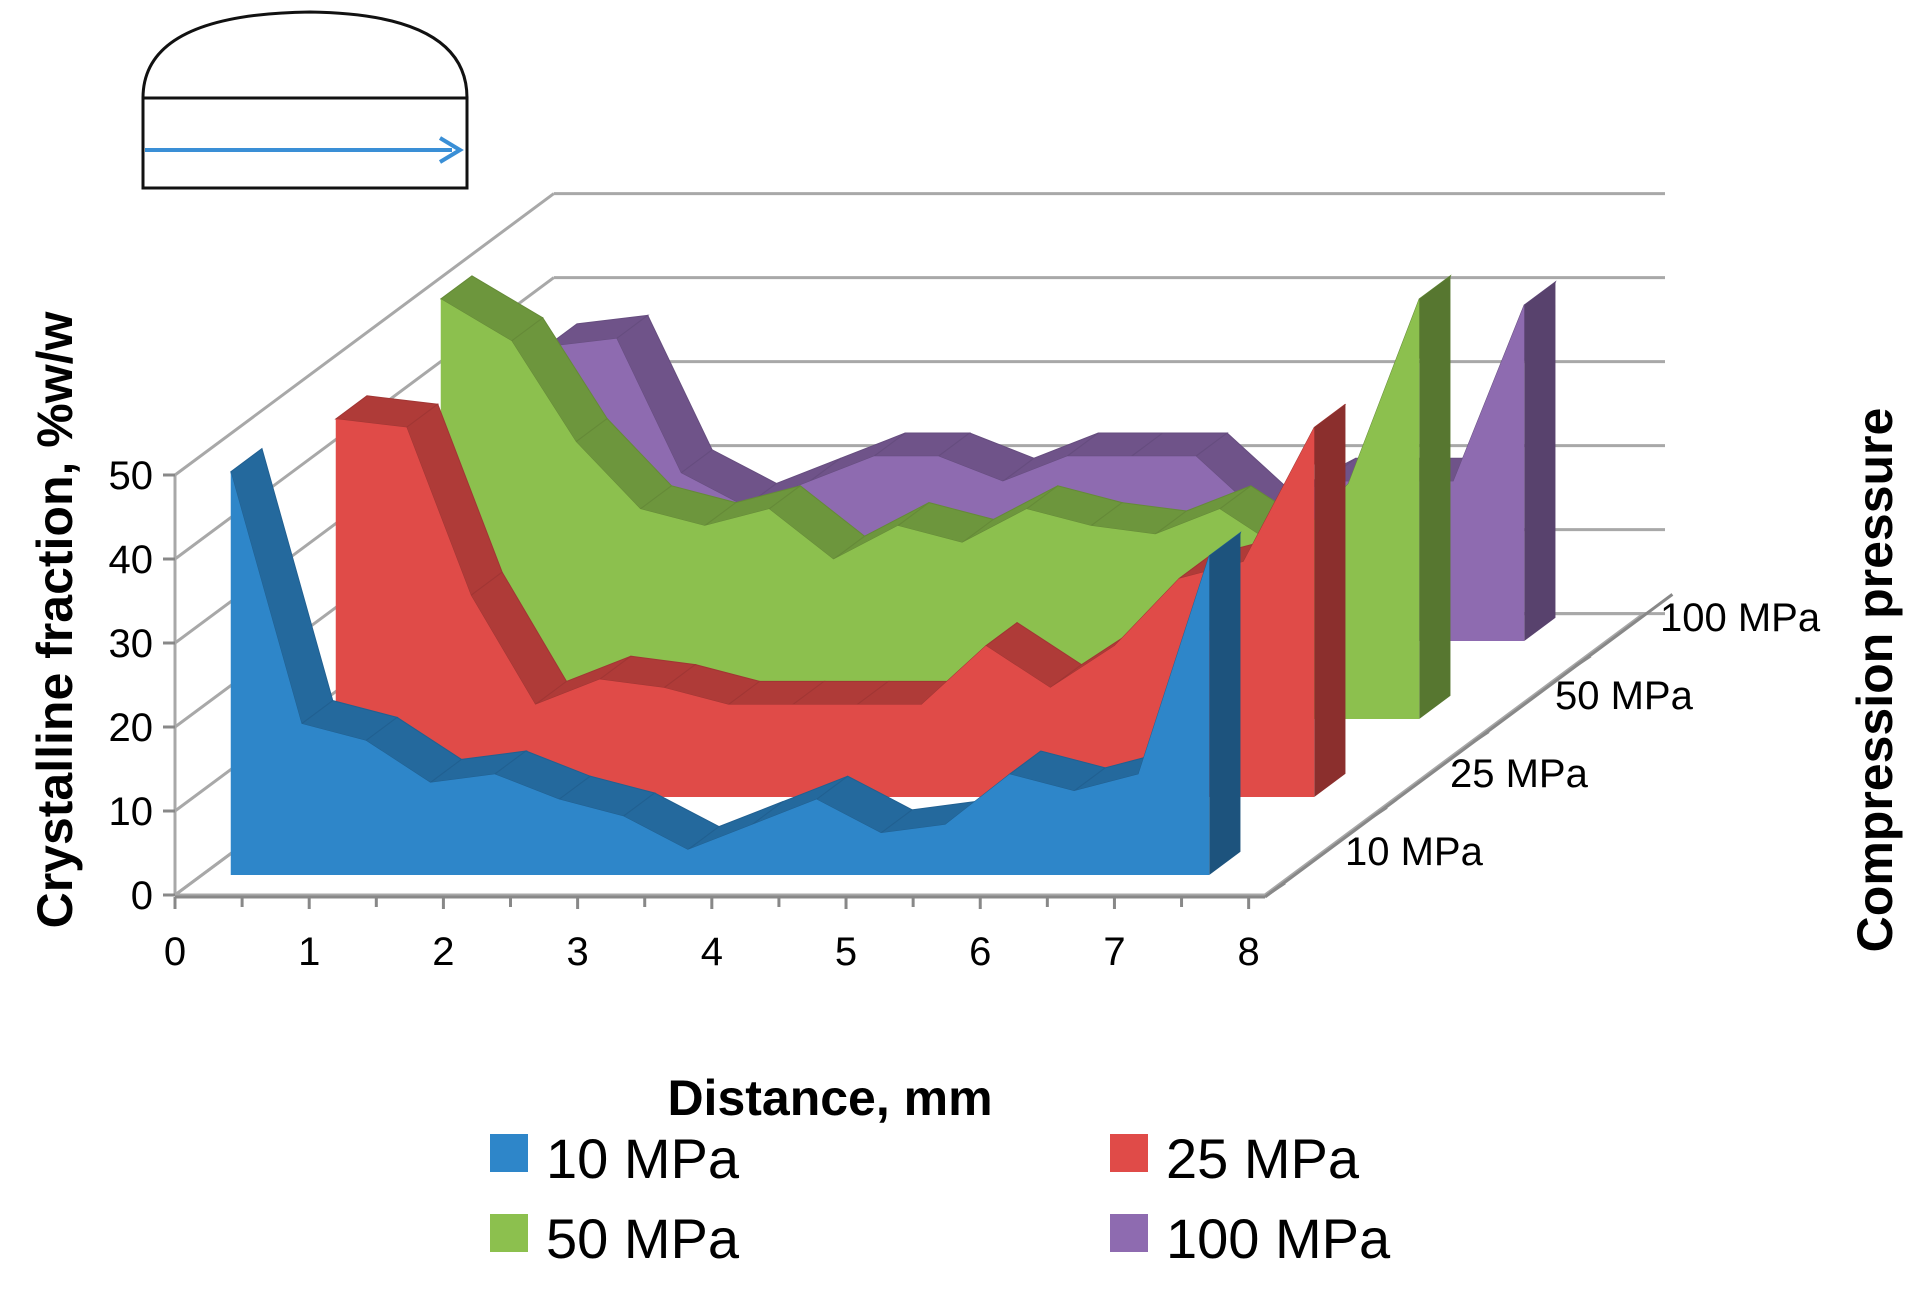  I want to click on x-tick-label: 0, so click(175, 952).